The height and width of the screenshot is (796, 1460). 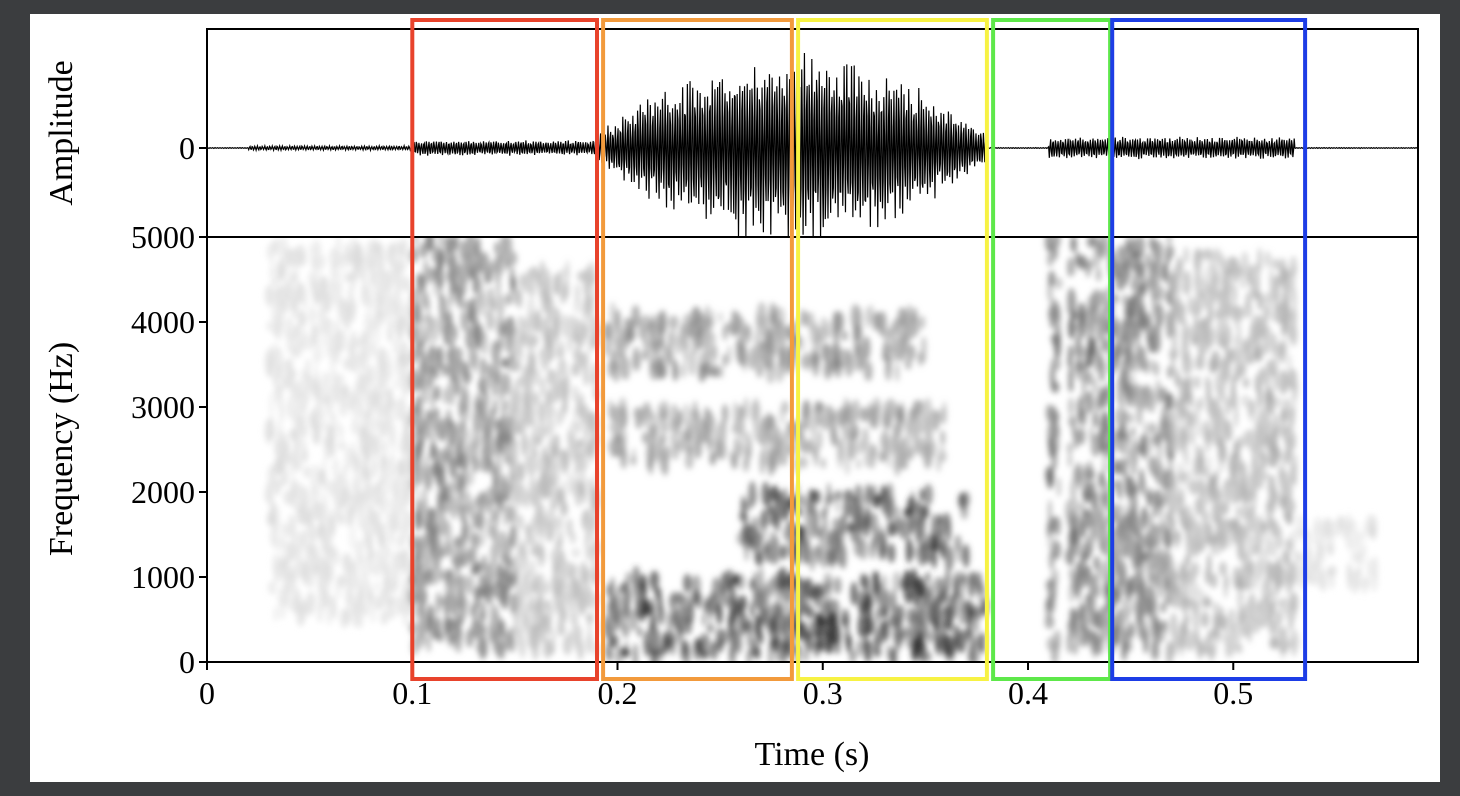 I want to click on spectrogram-y-tick-label: 1000, so click(x=163, y=577).